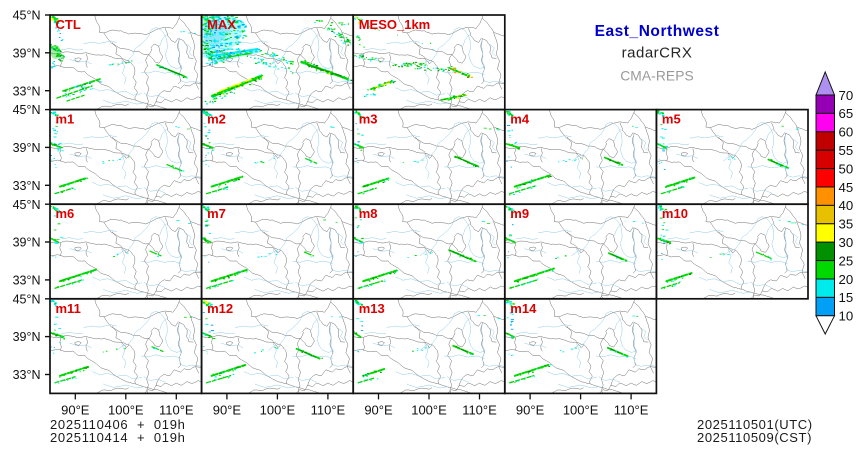 The height and width of the screenshot is (461, 860). I want to click on svg-text: 55, so click(846, 150).